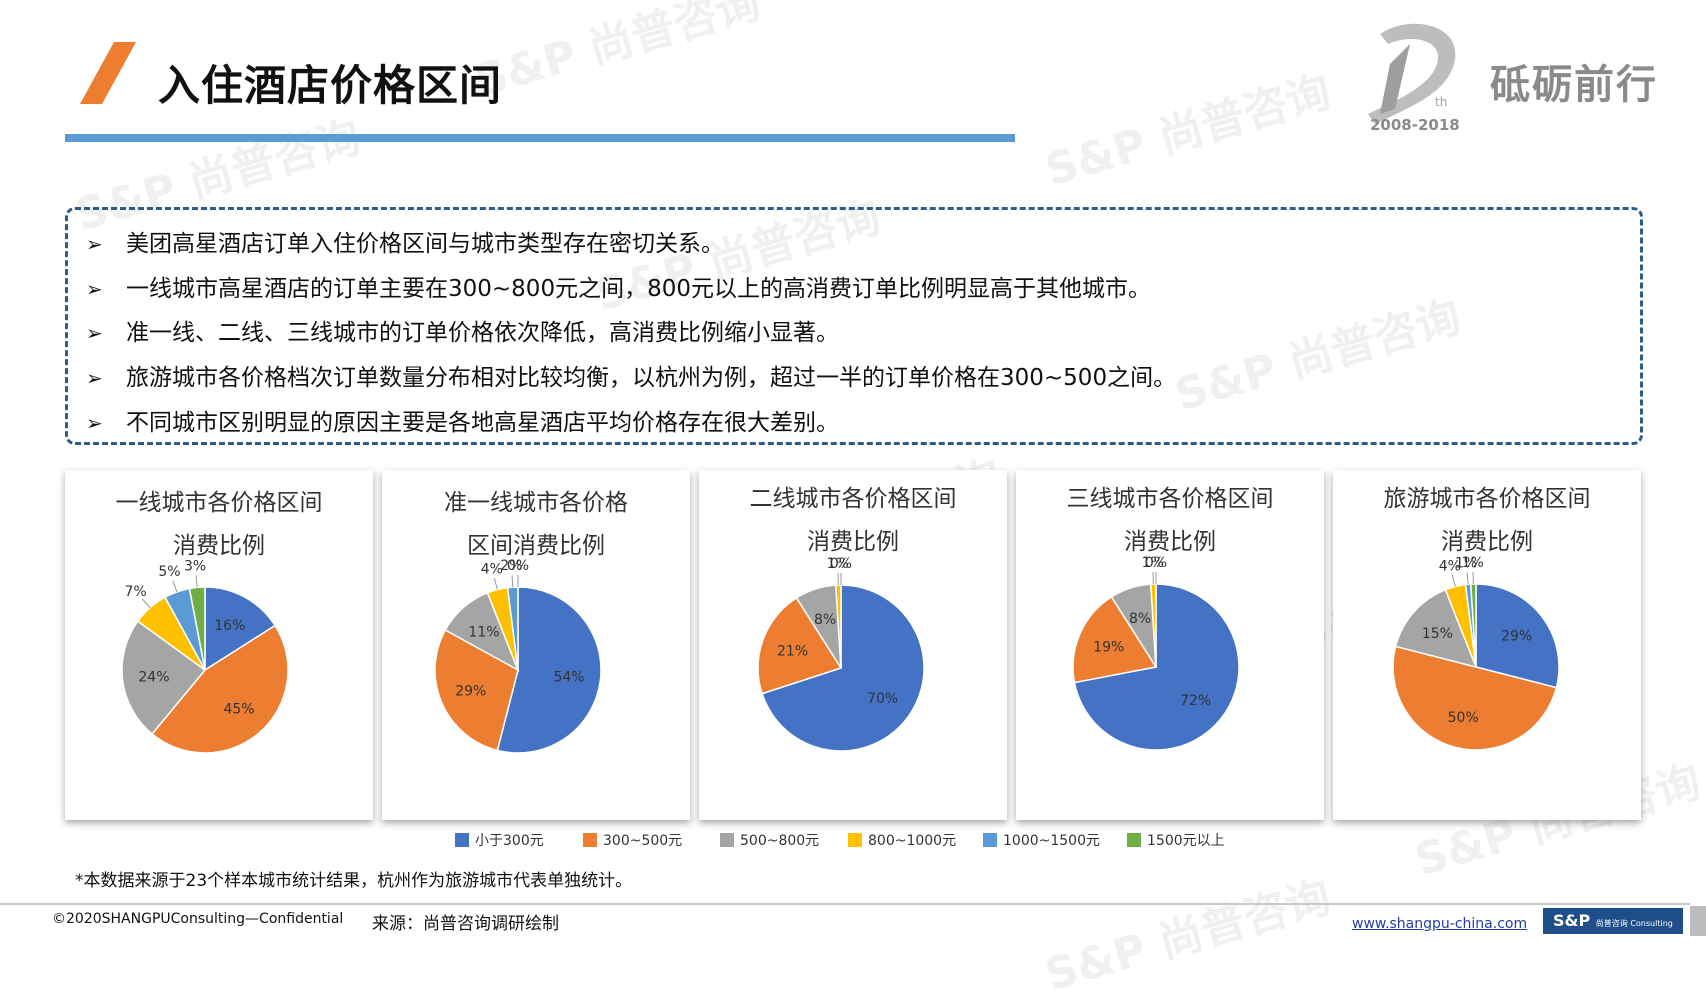 This screenshot has height=1003, width=1706. Describe the element at coordinates (330, 82) in the screenshot. I see `page-title: 入住酒店价格区间` at that location.